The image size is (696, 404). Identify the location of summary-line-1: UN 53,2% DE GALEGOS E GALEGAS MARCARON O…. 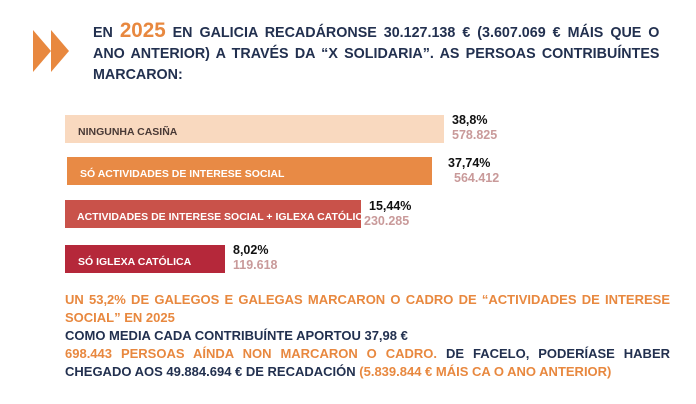
(367, 308).